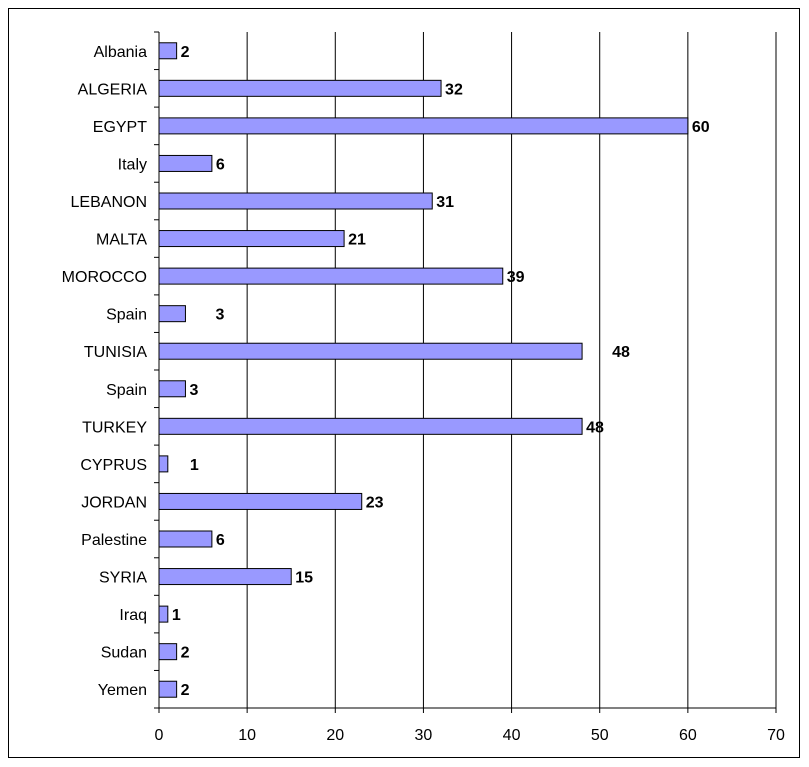 Image resolution: width=809 pixels, height=767 pixels. What do you see at coordinates (109, 202) in the screenshot?
I see `category-label: LEBANON` at bounding box center [109, 202].